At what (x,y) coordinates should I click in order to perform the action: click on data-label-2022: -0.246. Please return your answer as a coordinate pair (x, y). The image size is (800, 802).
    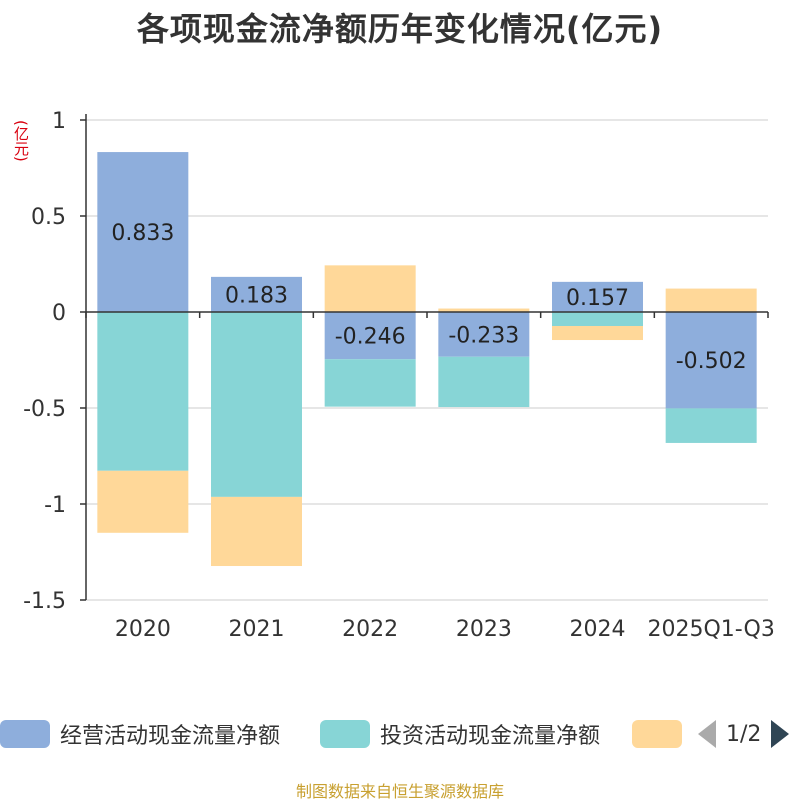
    Looking at the image, I should click on (370, 337).